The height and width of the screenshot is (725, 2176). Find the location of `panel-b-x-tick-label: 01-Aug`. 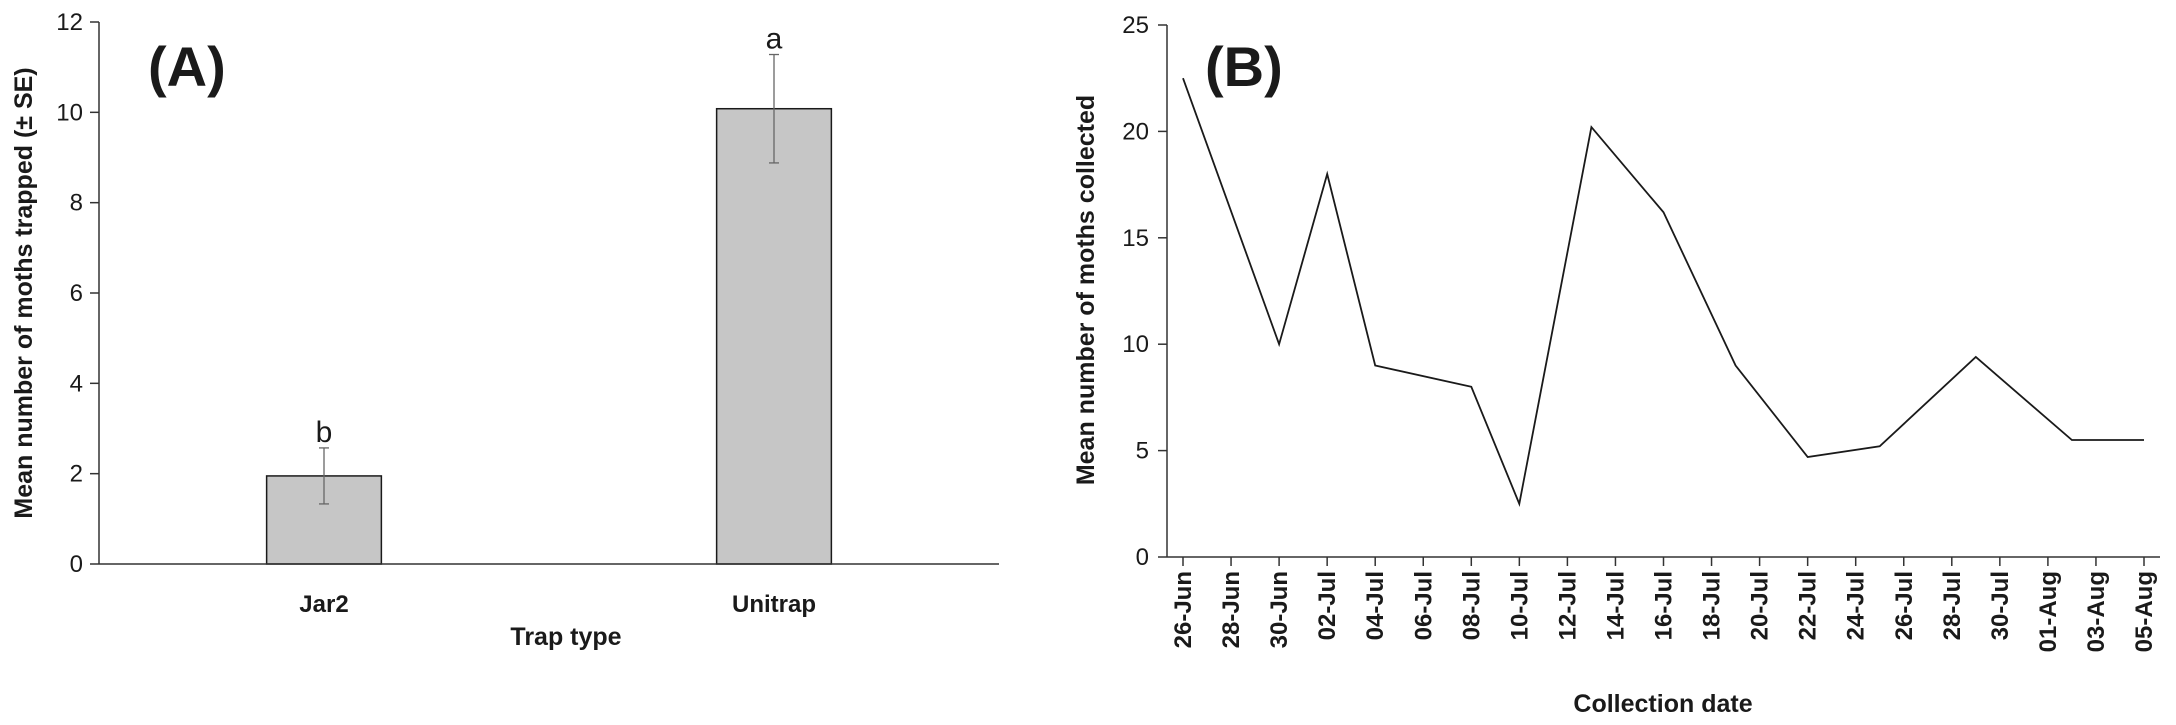

panel-b-x-tick-label: 01-Aug is located at coordinates (2048, 611).